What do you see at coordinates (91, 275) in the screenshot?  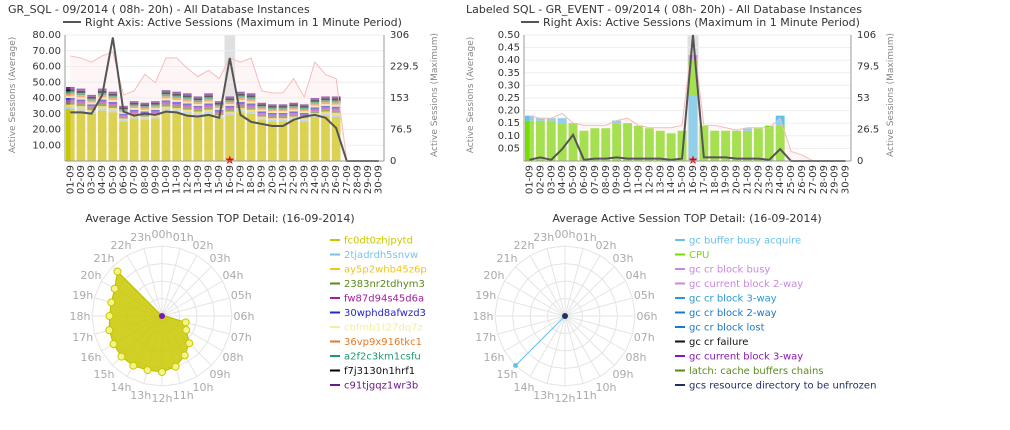 I see `radar1-angle-label: 20h` at bounding box center [91, 275].